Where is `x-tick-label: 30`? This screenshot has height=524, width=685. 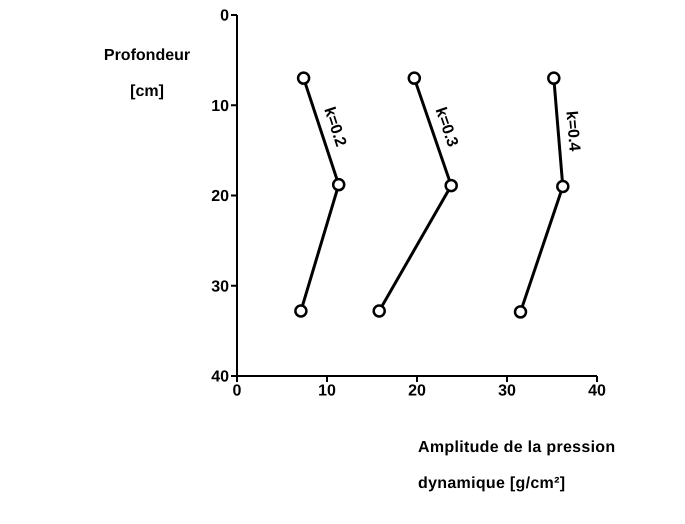
x-tick-label: 30 is located at coordinates (507, 391).